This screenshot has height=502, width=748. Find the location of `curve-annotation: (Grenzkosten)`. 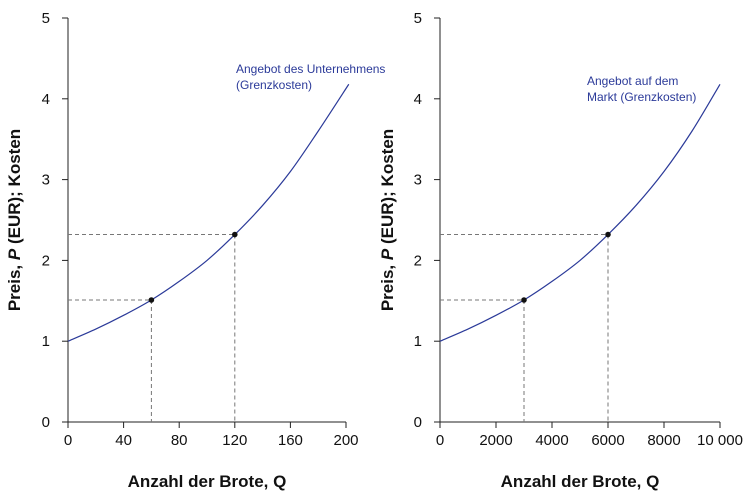

curve-annotation: (Grenzkosten) is located at coordinates (274, 85).